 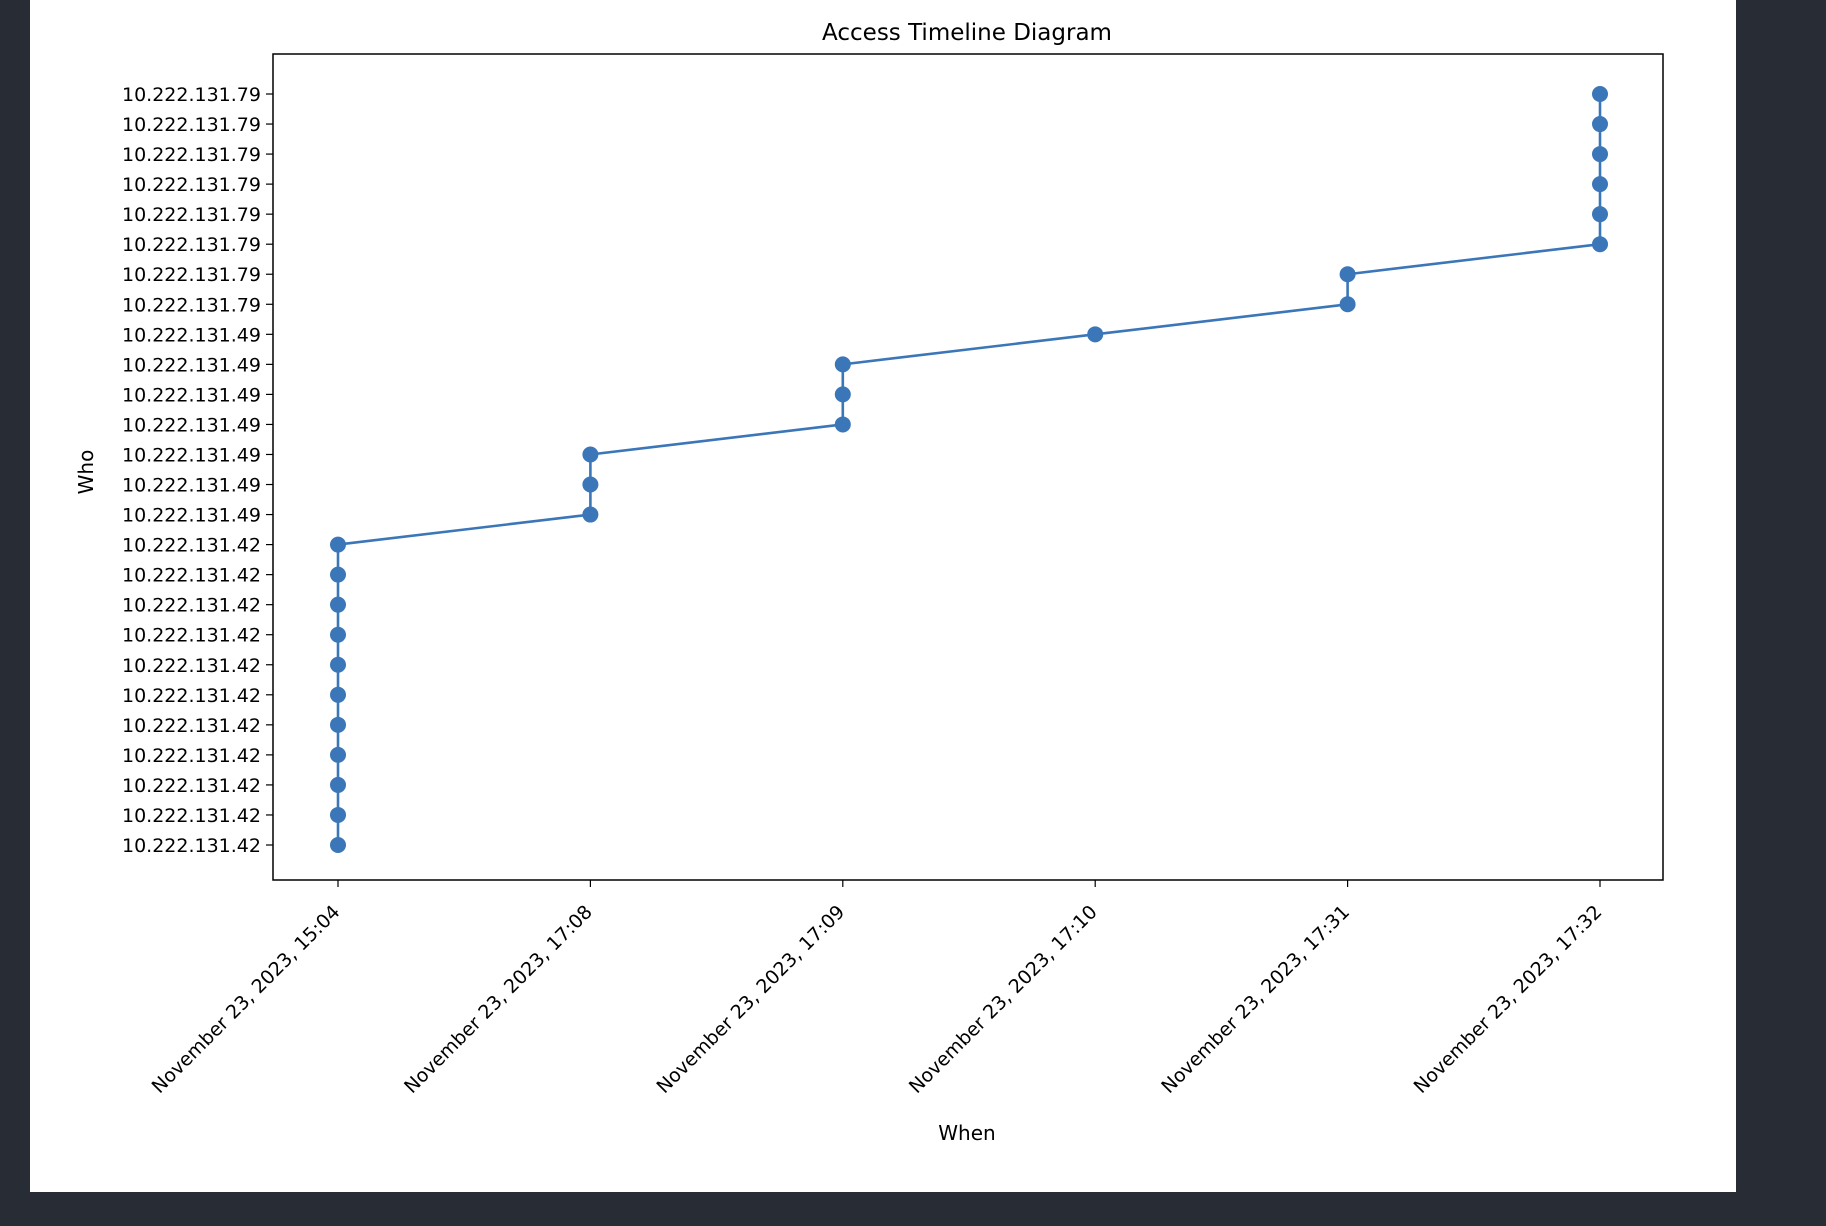 What do you see at coordinates (967, 33) in the screenshot?
I see `chart-title: Access Timeline Diagram` at bounding box center [967, 33].